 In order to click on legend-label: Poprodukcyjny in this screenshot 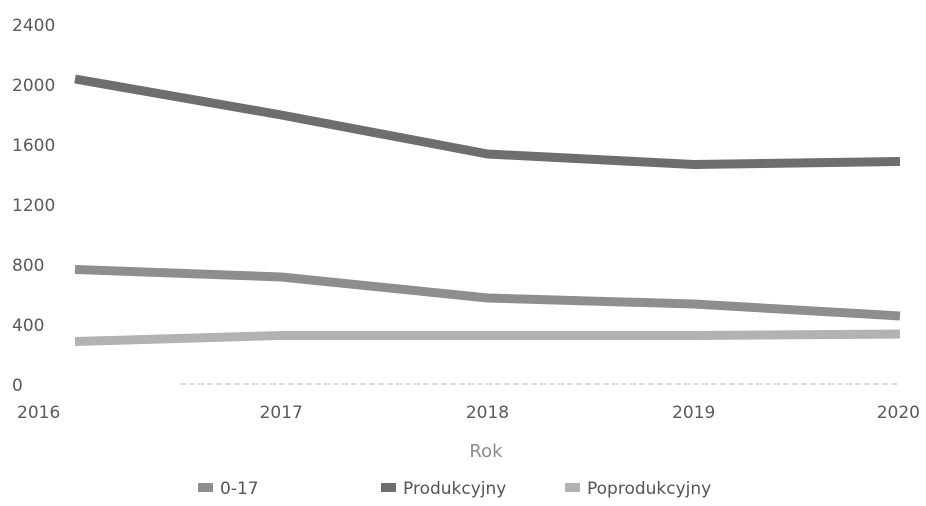, I will do `click(649, 489)`.